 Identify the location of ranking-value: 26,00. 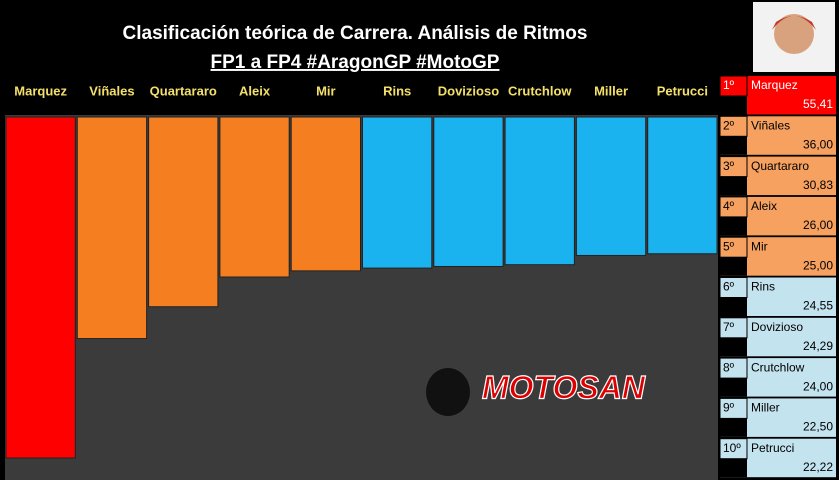
(818, 225).